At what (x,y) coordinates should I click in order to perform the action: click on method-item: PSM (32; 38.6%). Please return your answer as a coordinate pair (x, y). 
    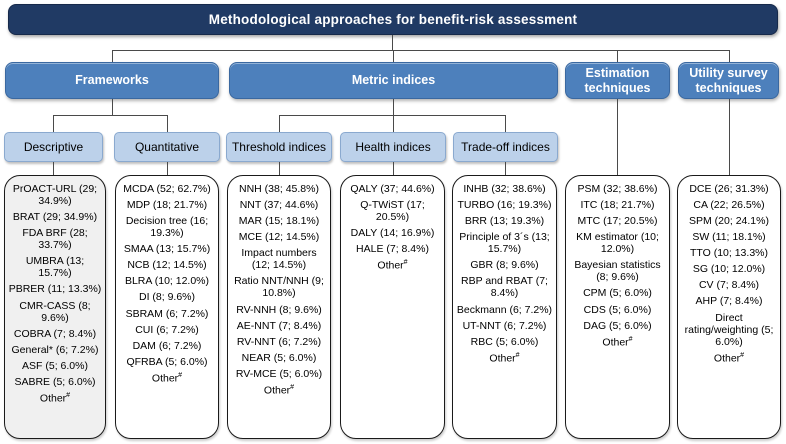
    Looking at the image, I should click on (617, 189).